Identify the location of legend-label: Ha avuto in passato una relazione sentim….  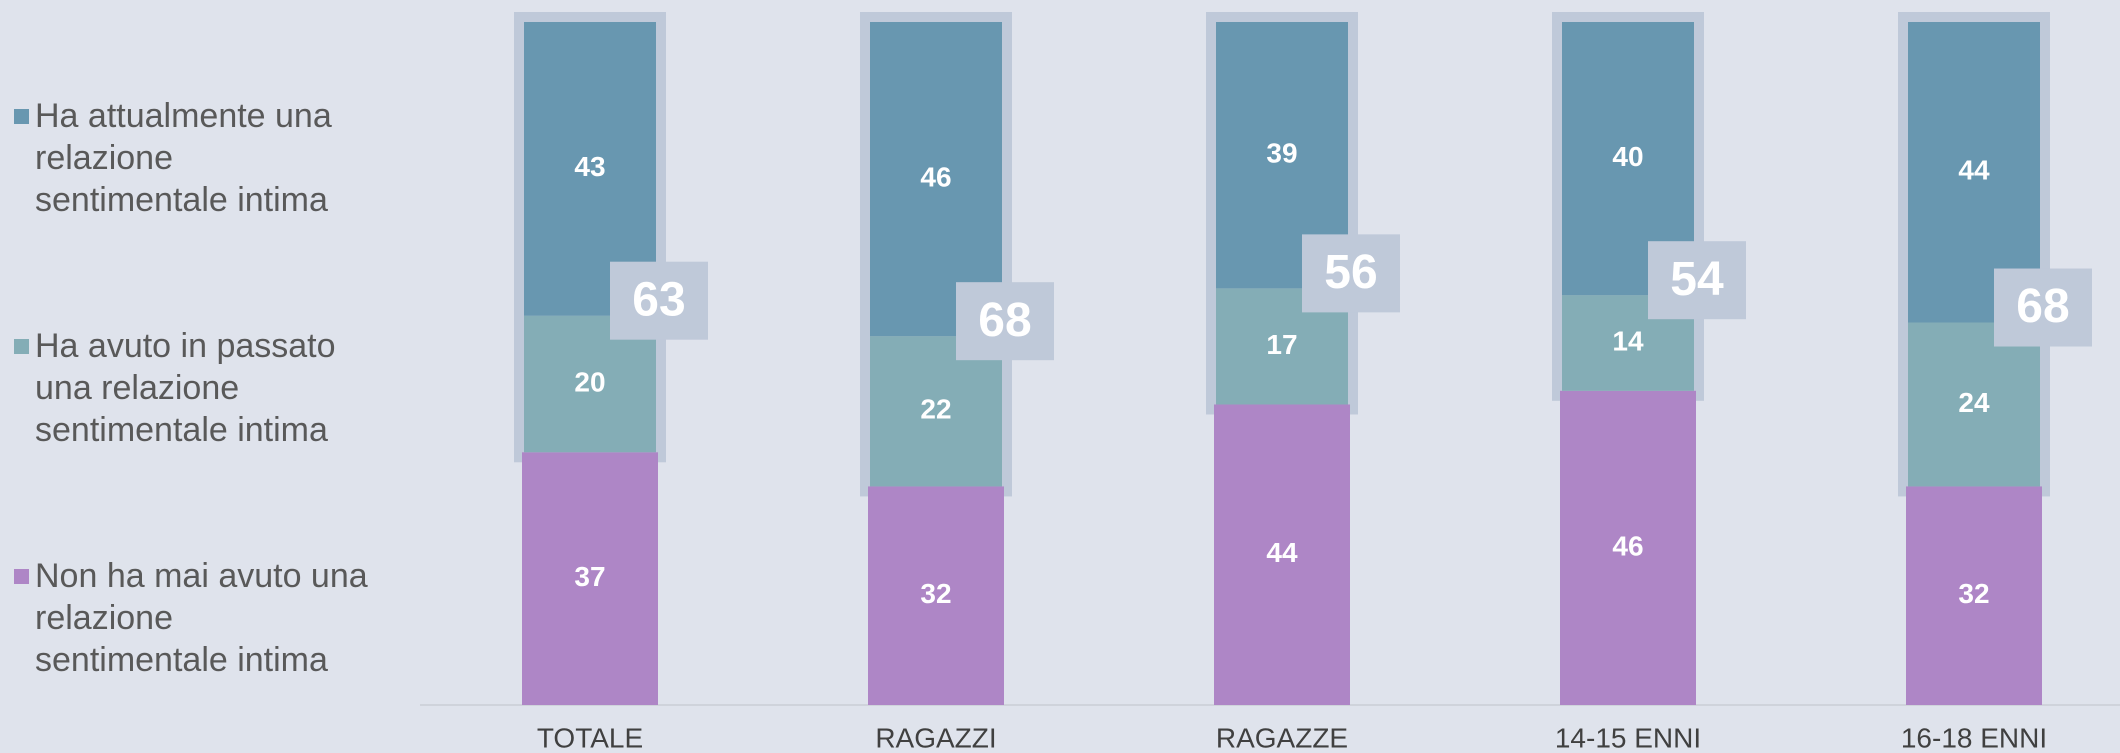
(185, 388).